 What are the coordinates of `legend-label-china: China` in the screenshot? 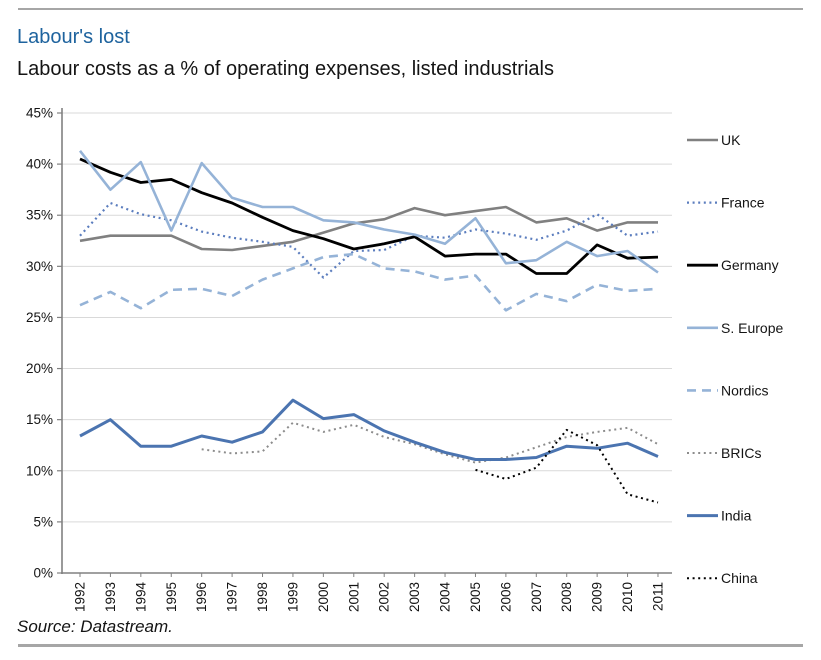 It's located at (739, 578).